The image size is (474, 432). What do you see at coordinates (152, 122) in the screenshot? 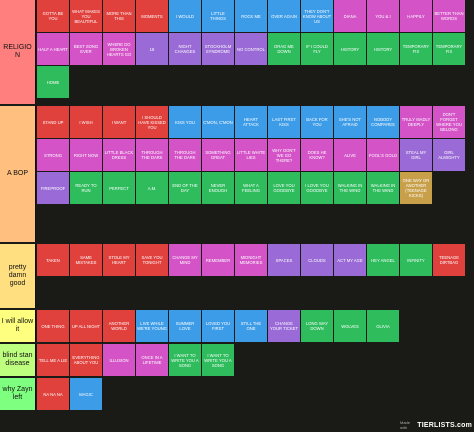
I see `song-tile: I SHOULD HAVE KISSED YOU` at bounding box center [152, 122].